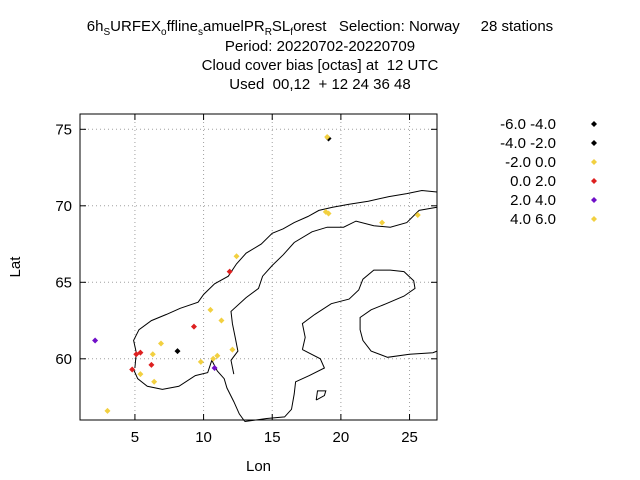  What do you see at coordinates (182, 26) in the screenshot?
I see `title-part: ffline` at bounding box center [182, 26].